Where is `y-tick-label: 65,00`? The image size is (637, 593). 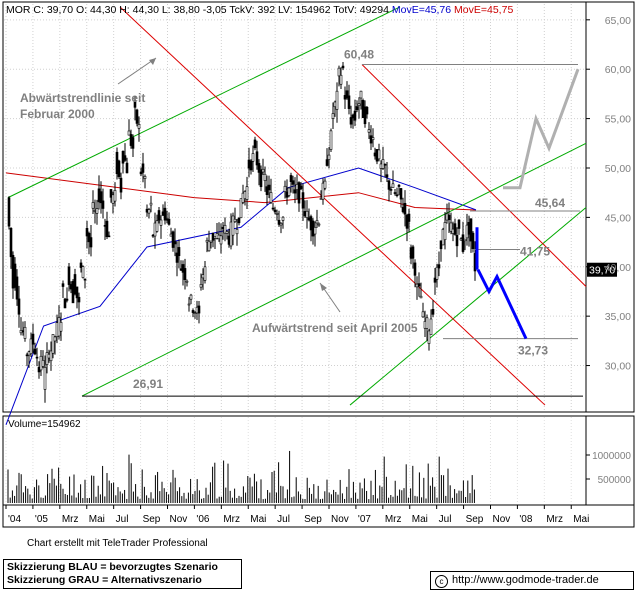 y-tick-label: 65,00 is located at coordinates (618, 21).